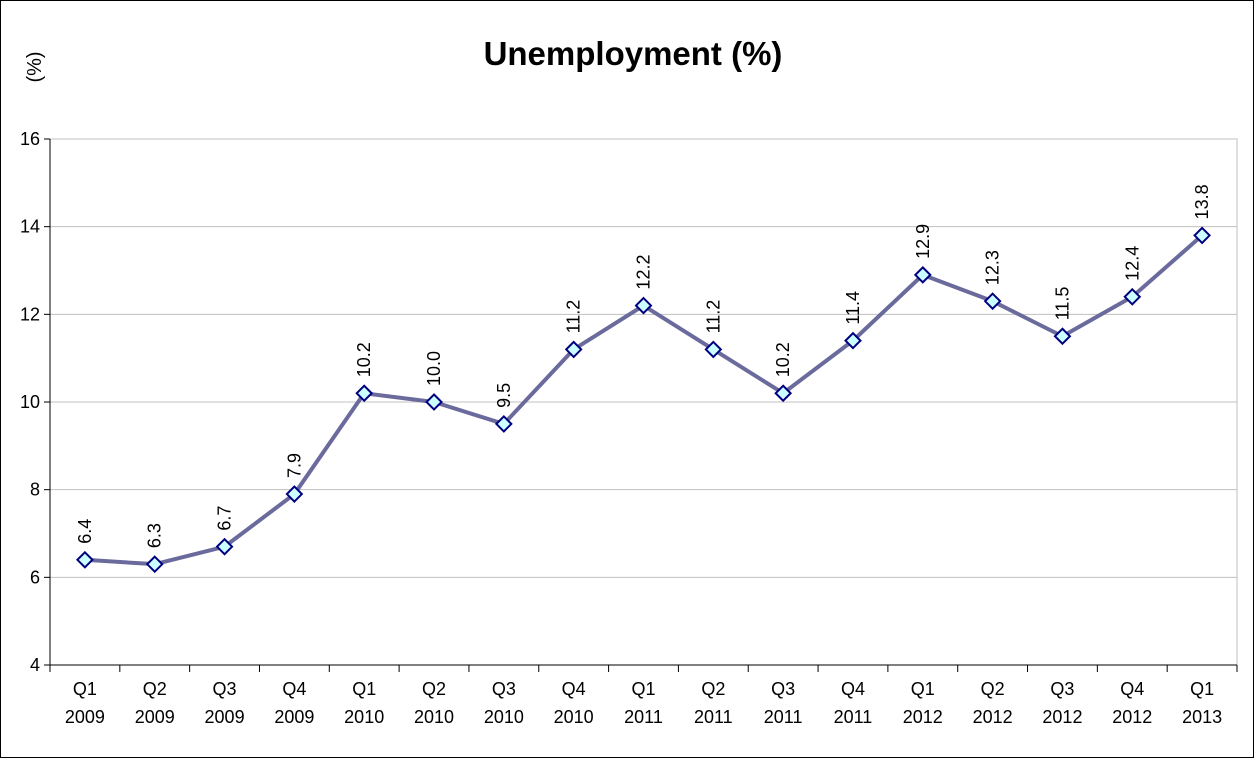  I want to click on y-tick-label: 4, so click(35, 665).